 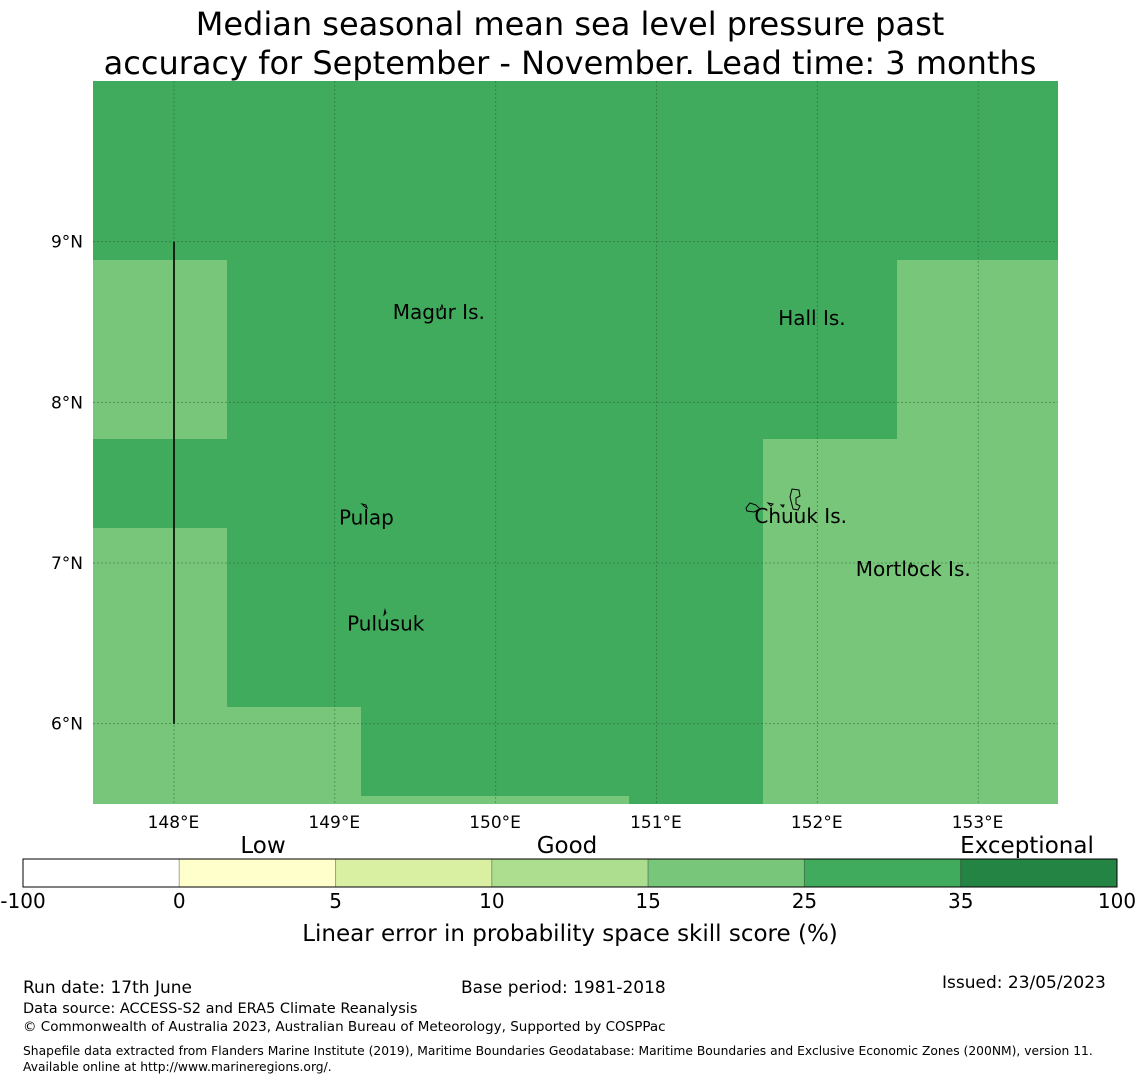 What do you see at coordinates (800, 516) in the screenshot?
I see `place-label: Chuuk Is.` at bounding box center [800, 516].